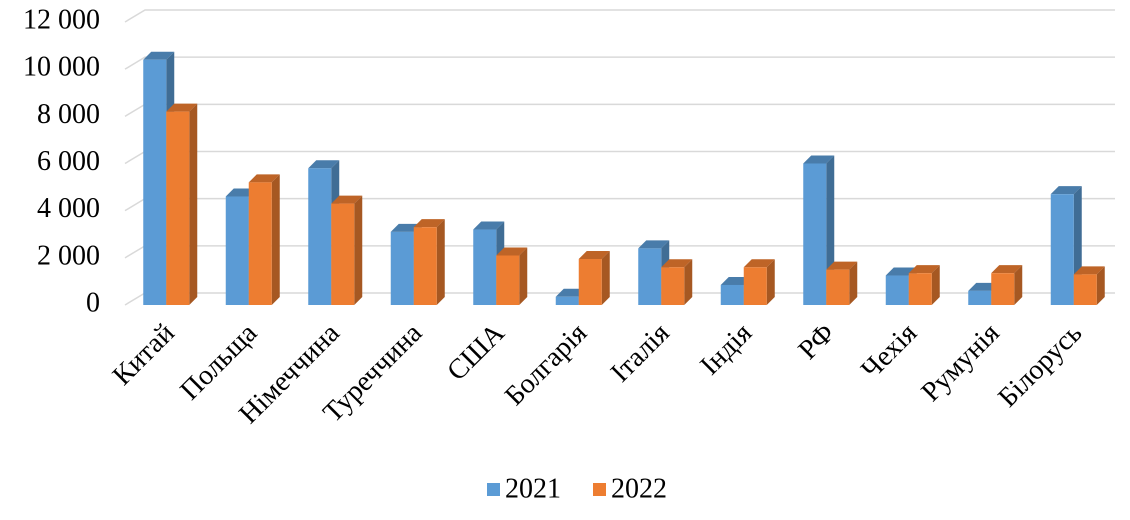 This screenshot has height=520, width=1130. What do you see at coordinates (68, 255) in the screenshot?
I see `y-tick-label: 2 000` at bounding box center [68, 255].